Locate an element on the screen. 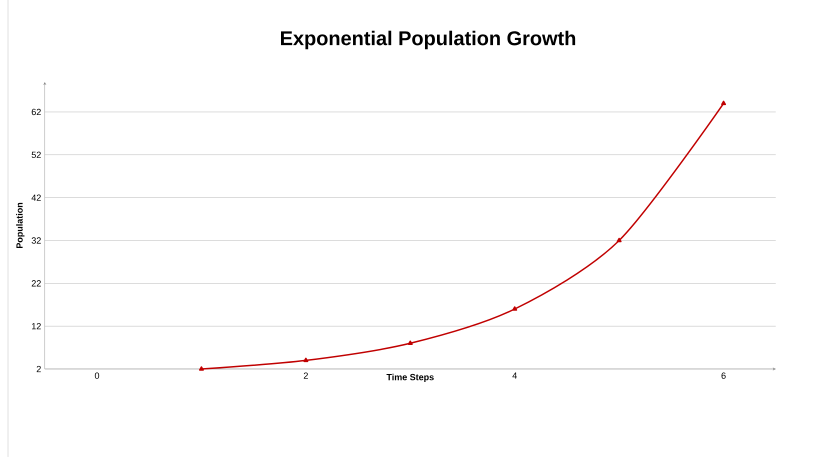 Image resolution: width=836 pixels, height=457 pixels. y-tick-label: 22 is located at coordinates (36, 283).